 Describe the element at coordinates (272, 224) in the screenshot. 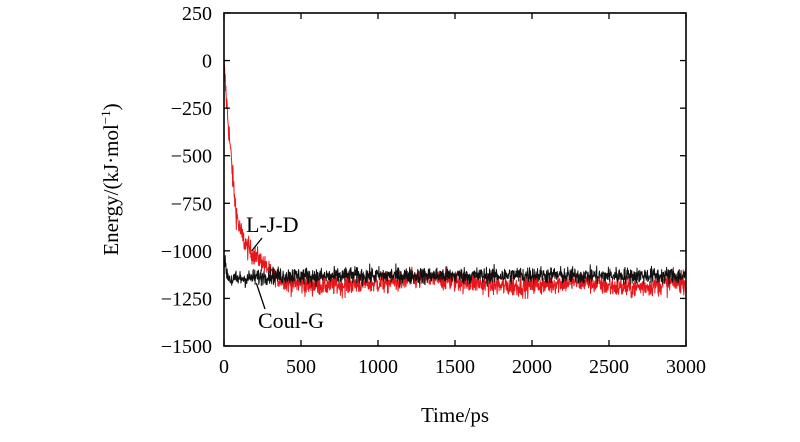

I see `annotation-lj-d: L-J-D` at that location.